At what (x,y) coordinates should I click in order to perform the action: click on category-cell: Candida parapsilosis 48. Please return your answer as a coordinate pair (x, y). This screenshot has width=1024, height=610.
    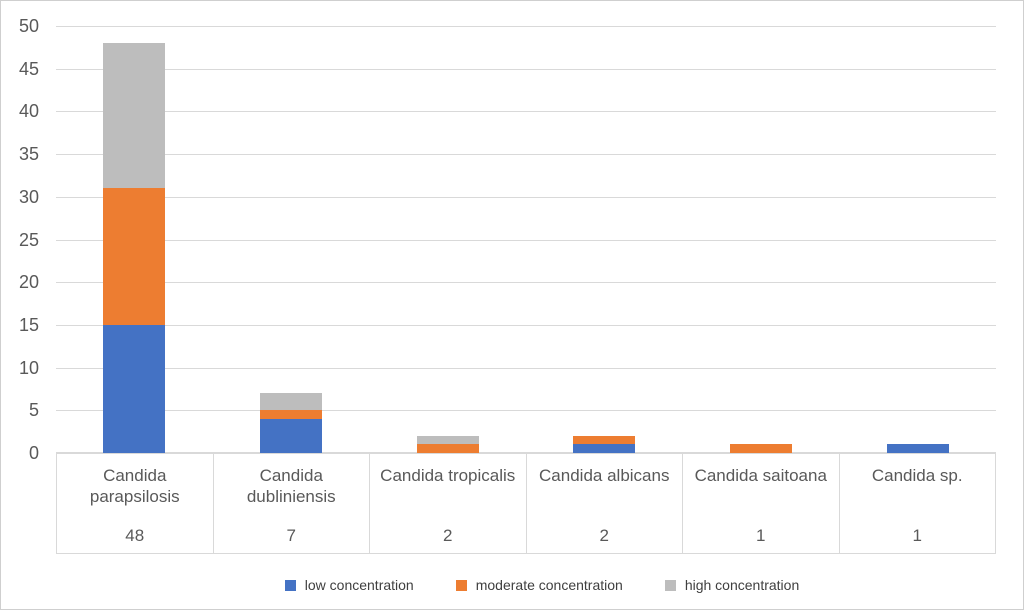
    Looking at the image, I should click on (135, 503).